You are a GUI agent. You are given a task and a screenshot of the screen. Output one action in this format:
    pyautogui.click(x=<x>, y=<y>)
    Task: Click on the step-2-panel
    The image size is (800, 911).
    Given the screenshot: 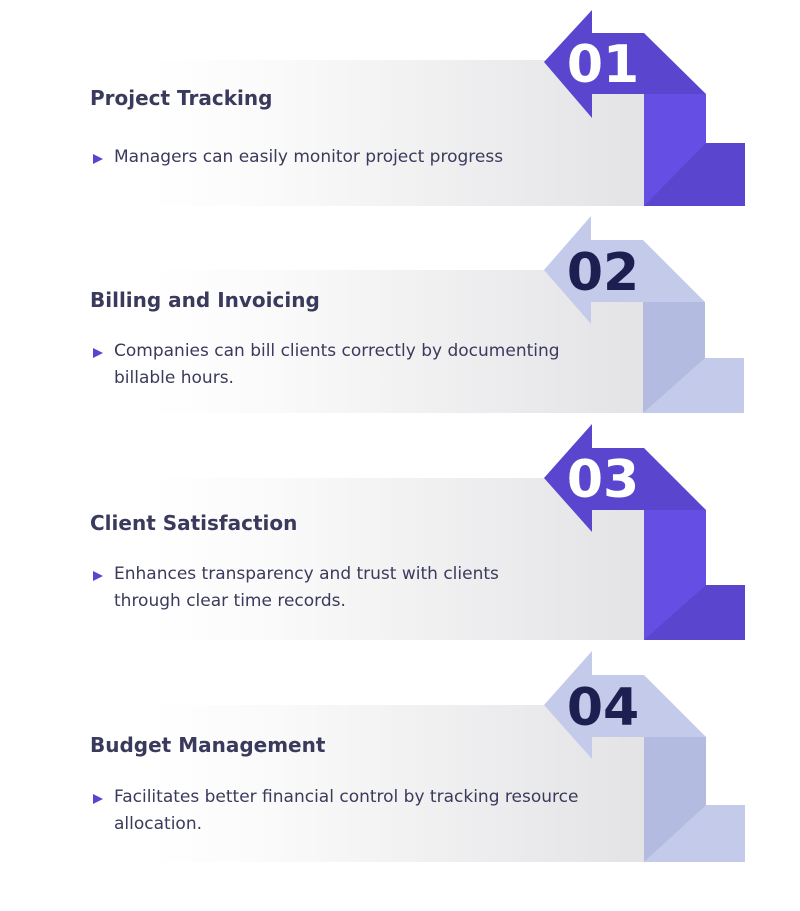 What is the action you would take?
    pyautogui.click(x=398, y=341)
    